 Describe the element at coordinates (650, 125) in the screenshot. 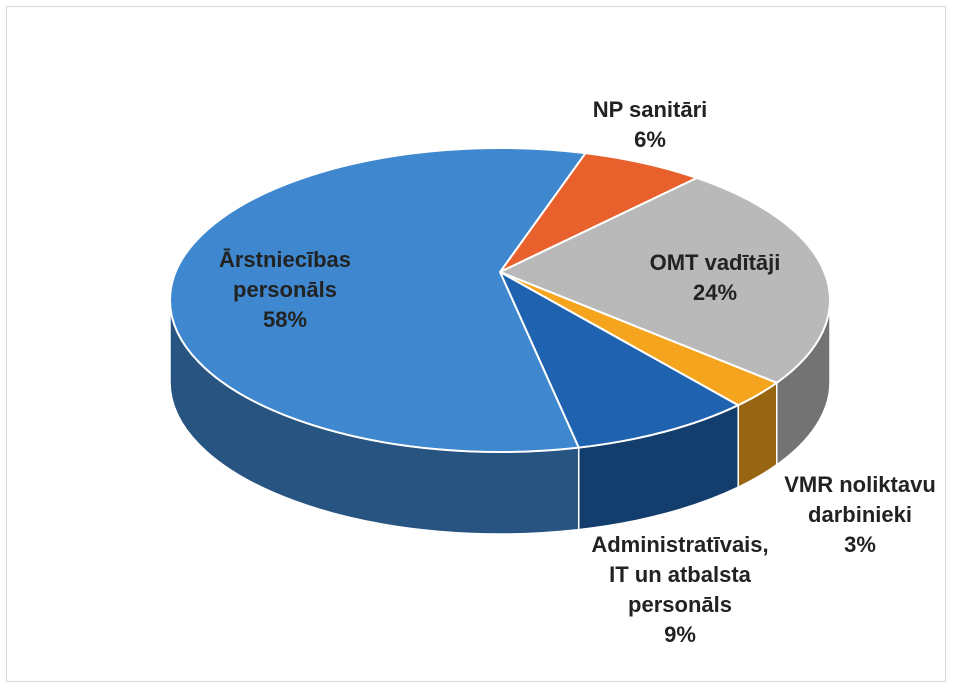

I see `slice-label: NP sanitāri 6%` at that location.